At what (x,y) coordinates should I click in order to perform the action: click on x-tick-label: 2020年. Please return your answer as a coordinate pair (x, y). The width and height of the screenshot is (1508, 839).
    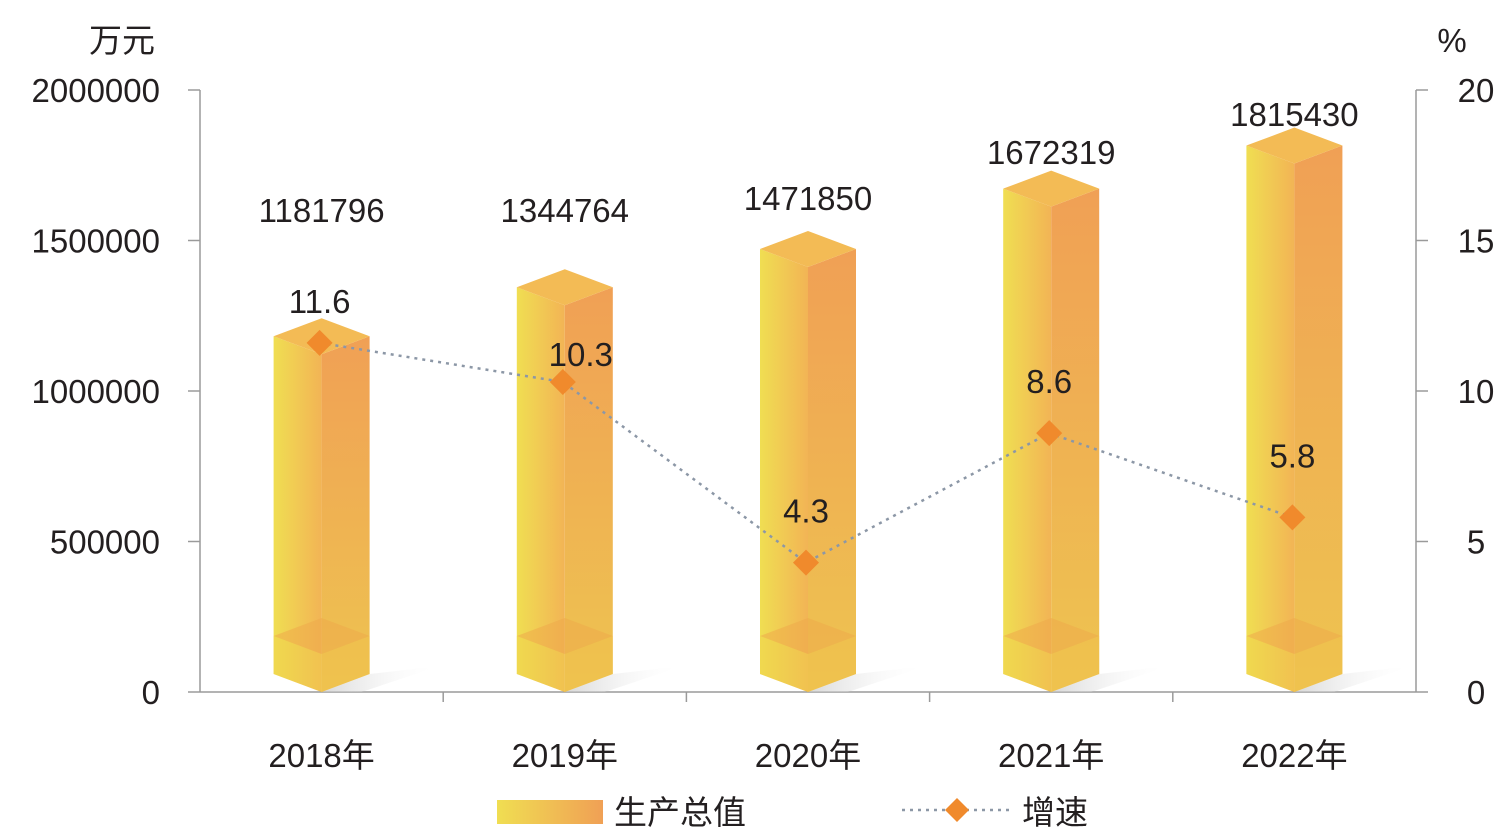
    Looking at the image, I should click on (808, 755).